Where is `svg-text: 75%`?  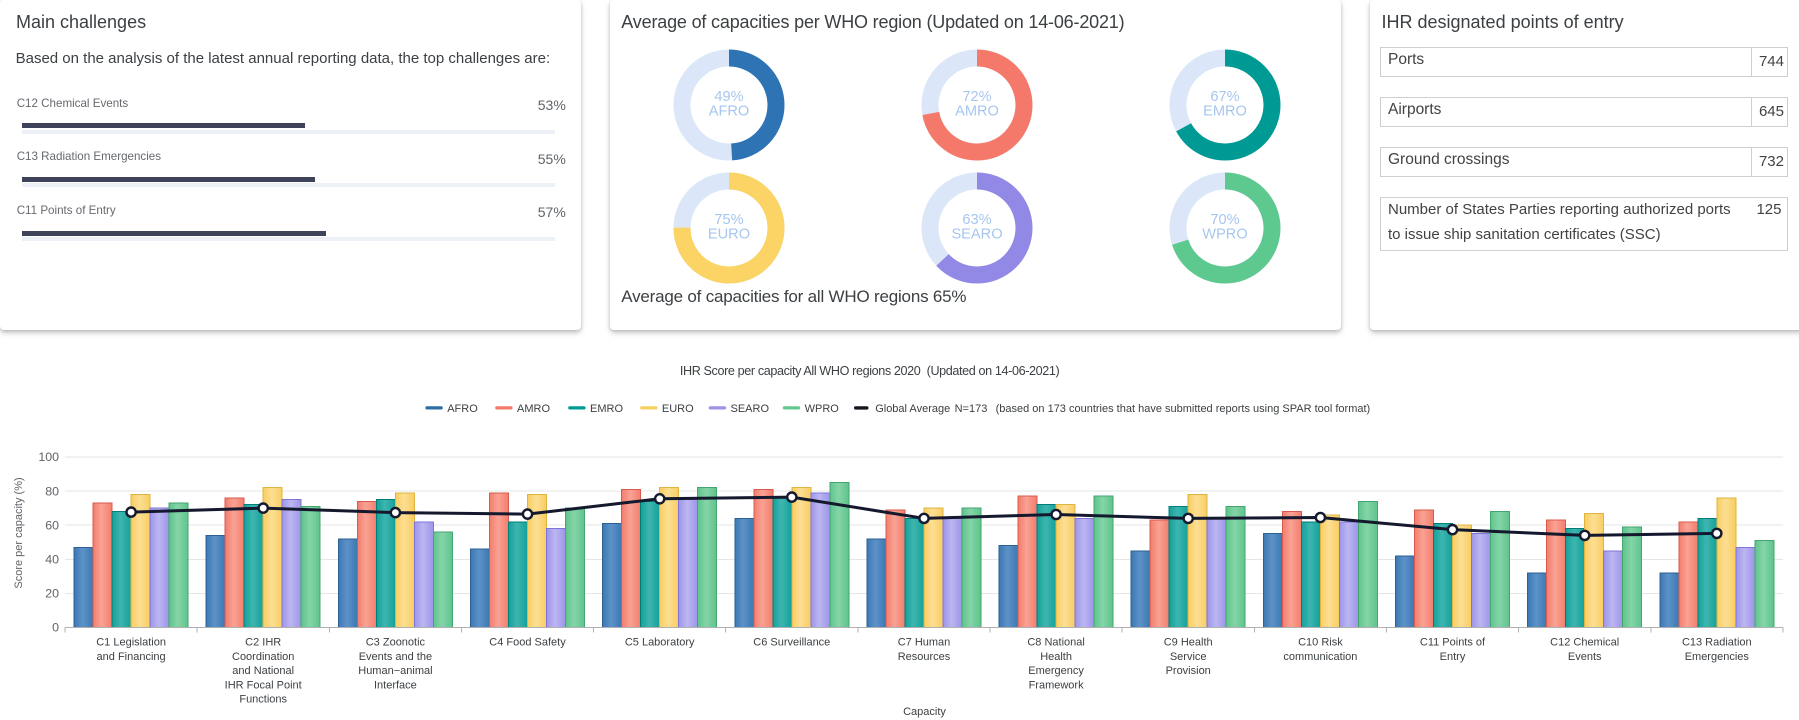
svg-text: 75% is located at coordinates (728, 220).